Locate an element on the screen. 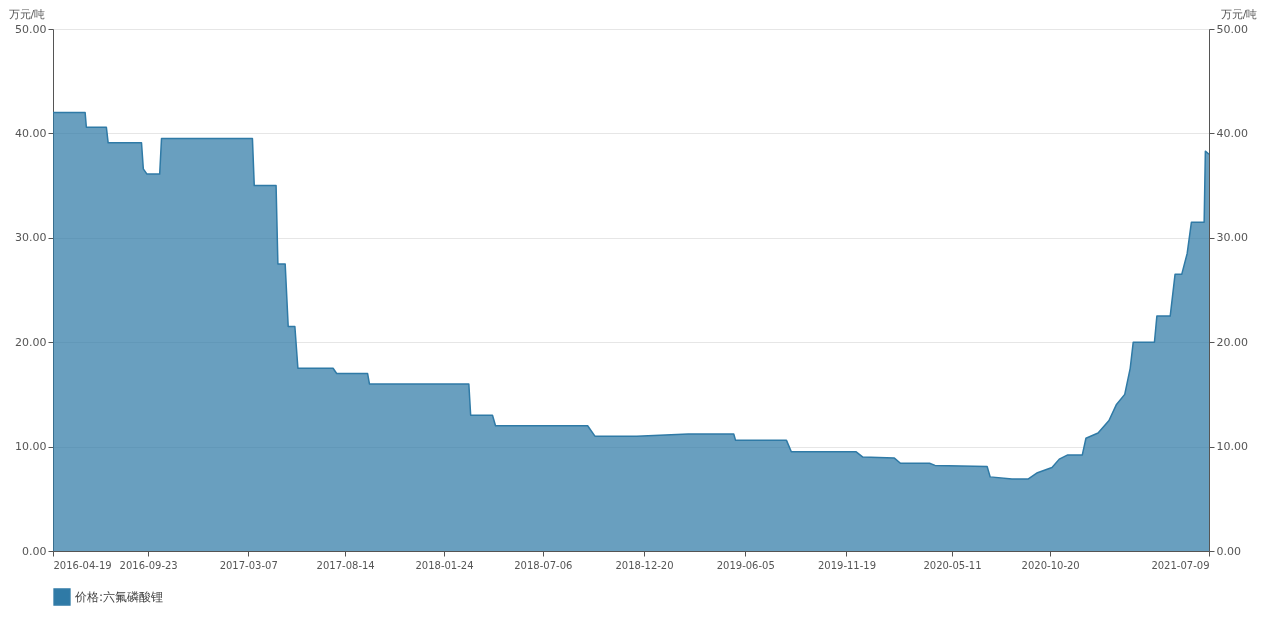 This screenshot has height=622, width=1280. x-tick-label: 2016-09-23 is located at coordinates (148, 565).